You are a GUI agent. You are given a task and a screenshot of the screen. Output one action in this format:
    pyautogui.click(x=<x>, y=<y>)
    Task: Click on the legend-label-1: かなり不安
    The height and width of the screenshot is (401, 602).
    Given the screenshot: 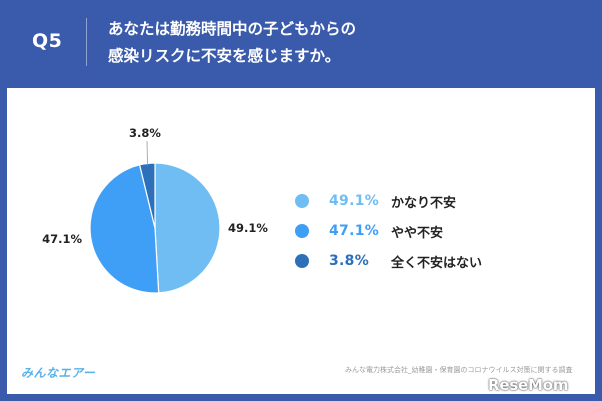 What is the action you would take?
    pyautogui.click(x=424, y=203)
    